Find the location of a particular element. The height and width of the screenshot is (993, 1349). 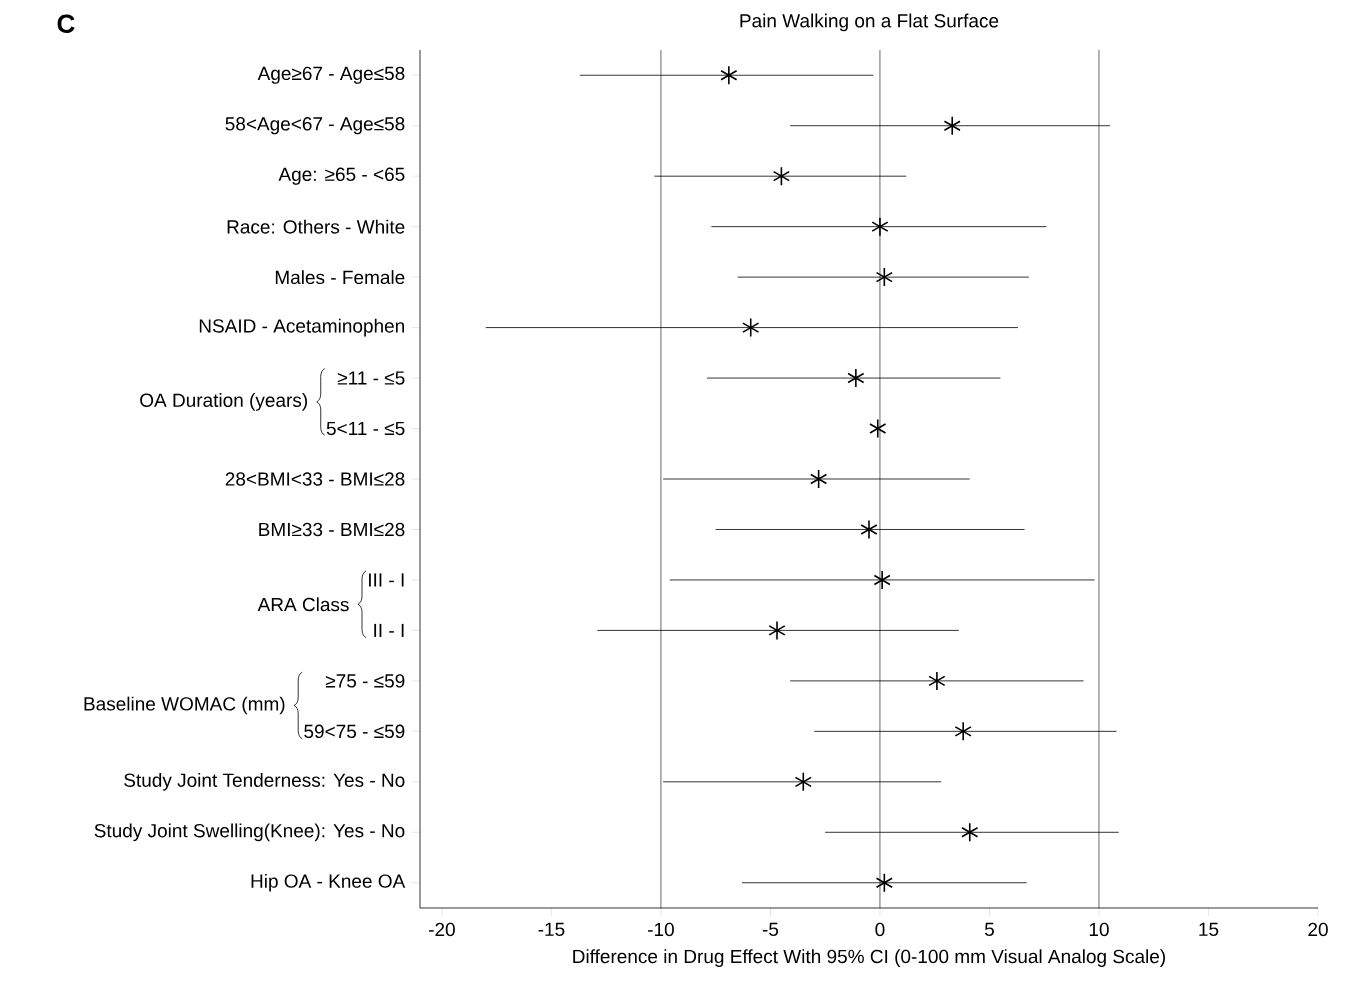

y-tick-label: 5<11 - ≤5 is located at coordinates (365, 428).